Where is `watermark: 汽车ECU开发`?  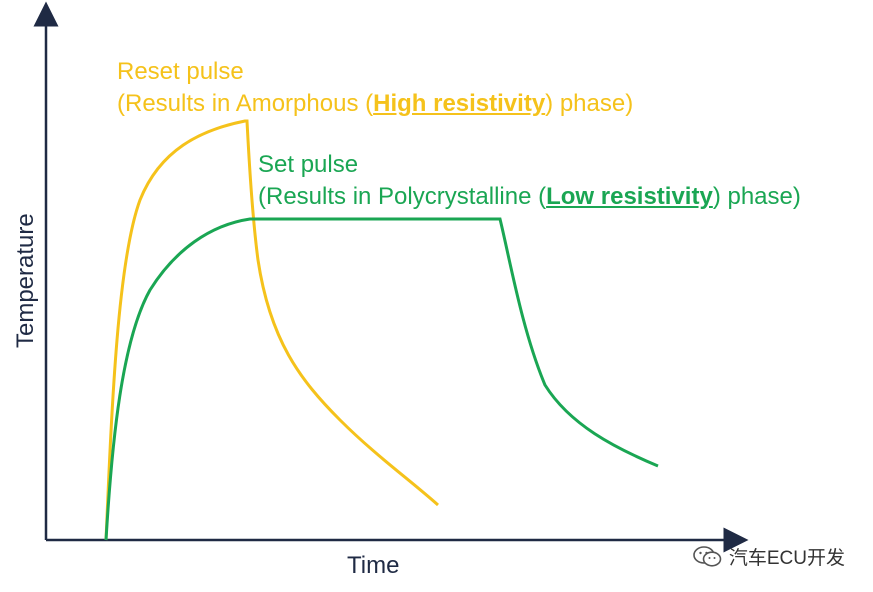
watermark: 汽车ECU开发 is located at coordinates (769, 556).